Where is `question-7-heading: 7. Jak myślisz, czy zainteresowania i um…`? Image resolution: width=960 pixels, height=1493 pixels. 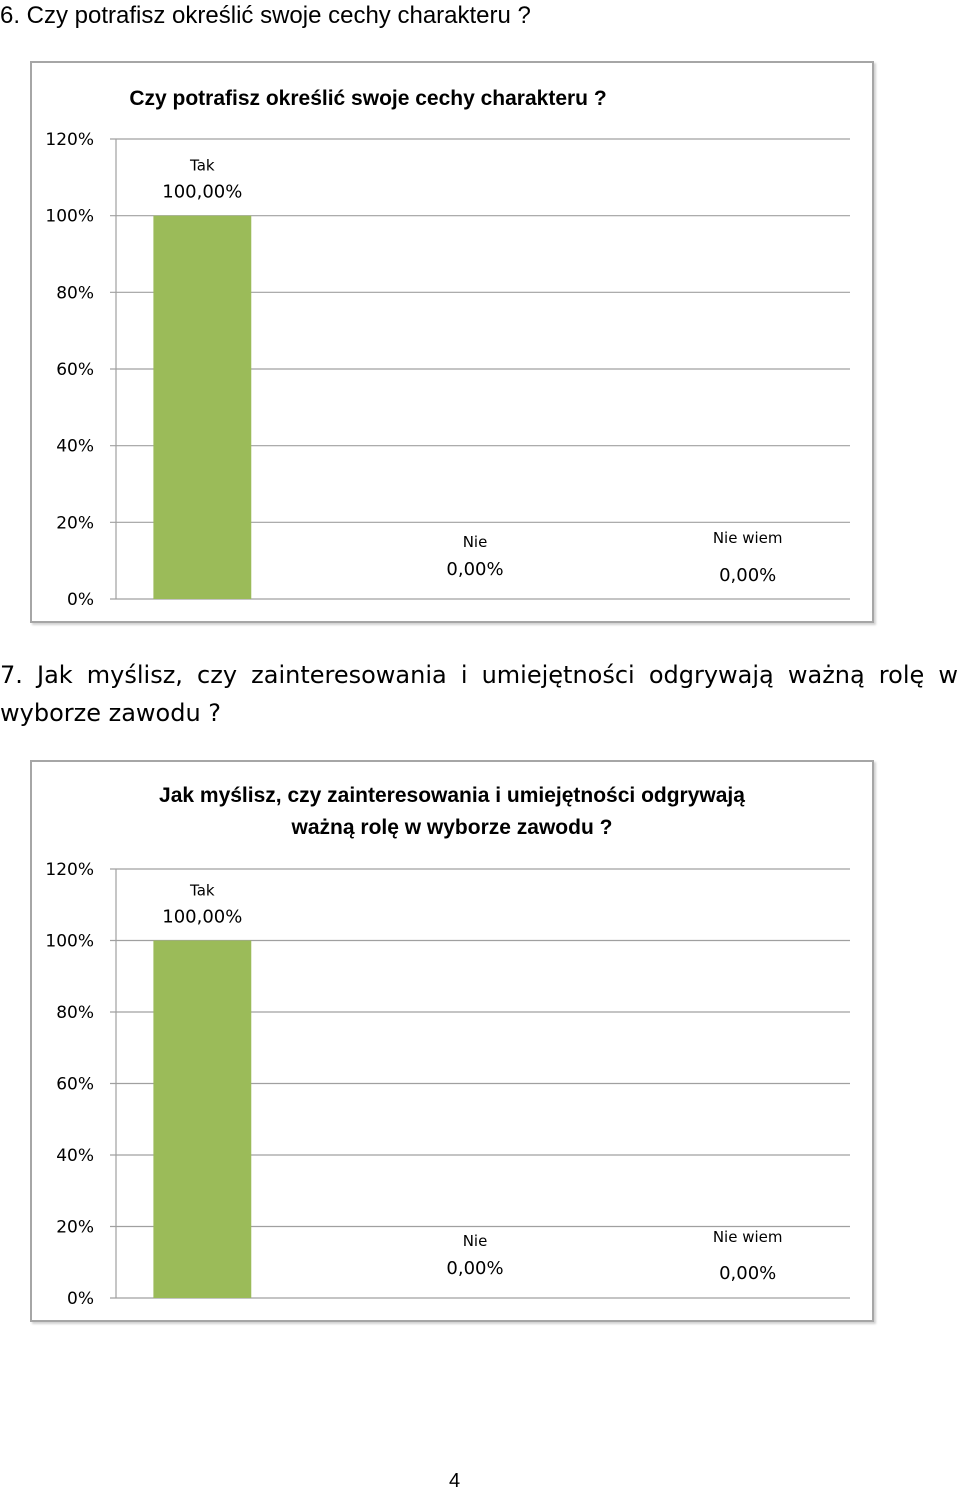 question-7-heading: 7. Jak myślisz, czy zainteresowania i um… is located at coordinates (479, 694).